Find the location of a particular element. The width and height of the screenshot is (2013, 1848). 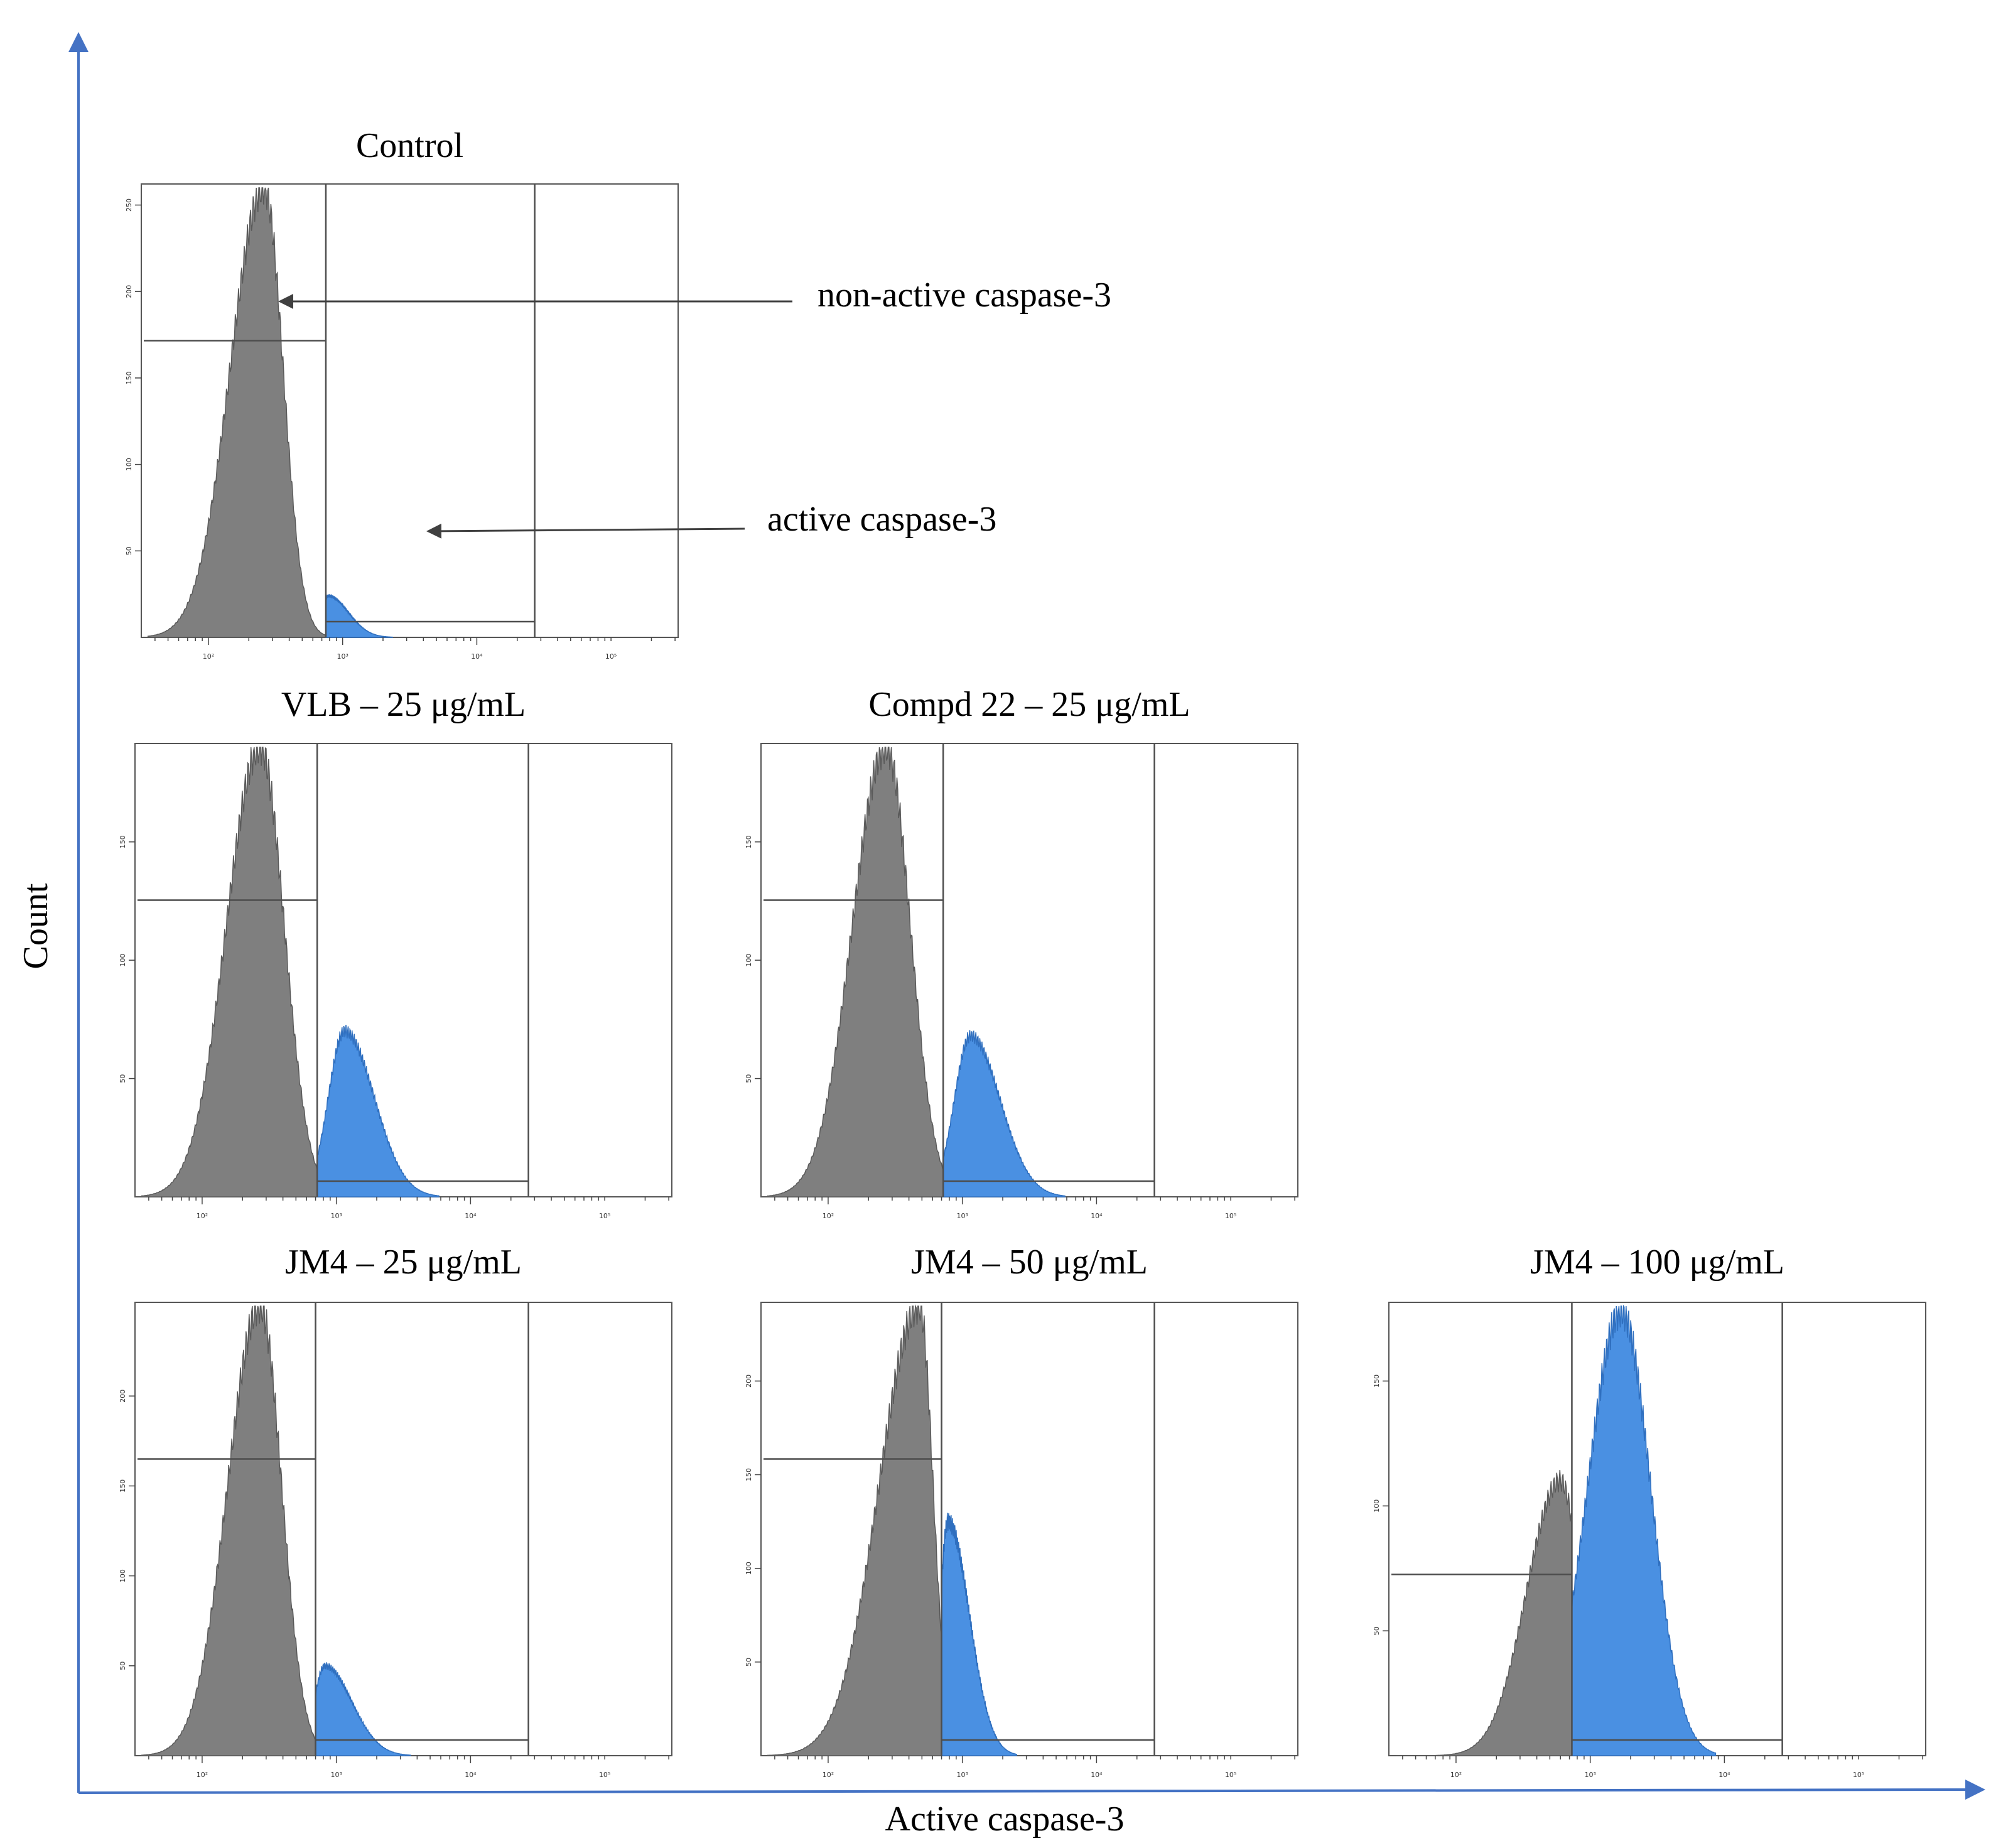

histogram-panel: JM4 – 100 μg/mL 10² 10³ 10⁴ 10⁵ 50 100 150 is located at coordinates (1650, 1511).